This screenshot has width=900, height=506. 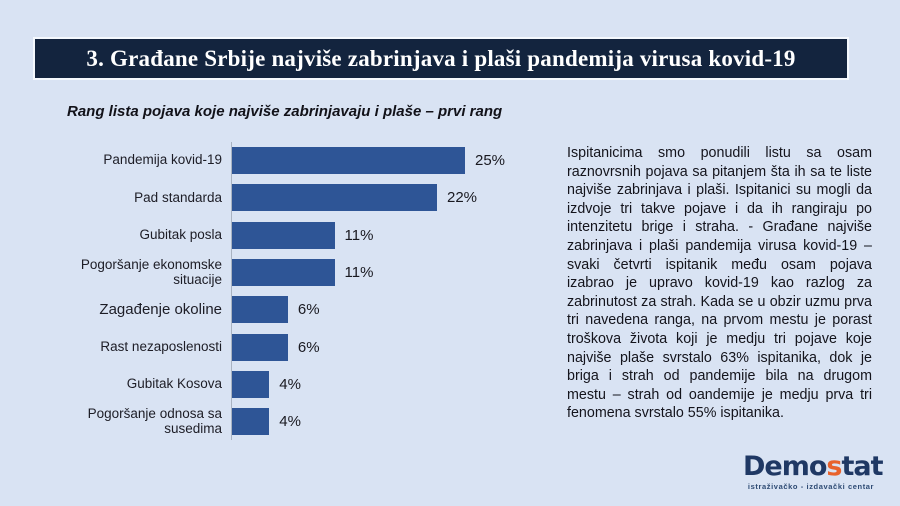 I want to click on chart-row: Zagađenje okoline 6%, so click(x=286, y=310).